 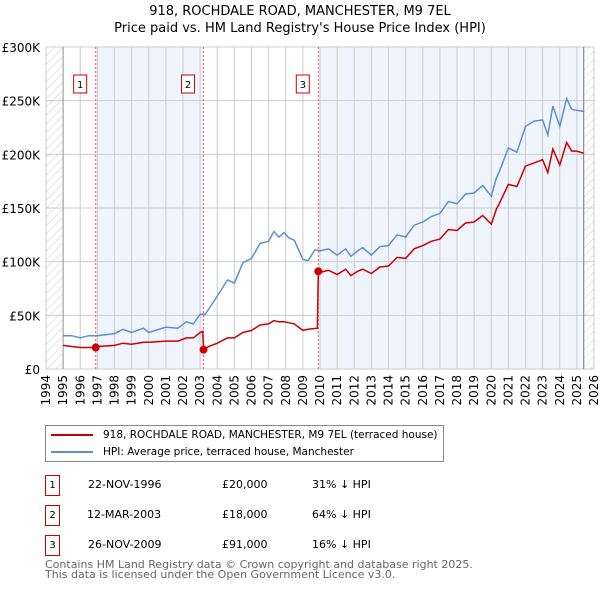 I want to click on x-tick-label: 1998, so click(x=115, y=390).